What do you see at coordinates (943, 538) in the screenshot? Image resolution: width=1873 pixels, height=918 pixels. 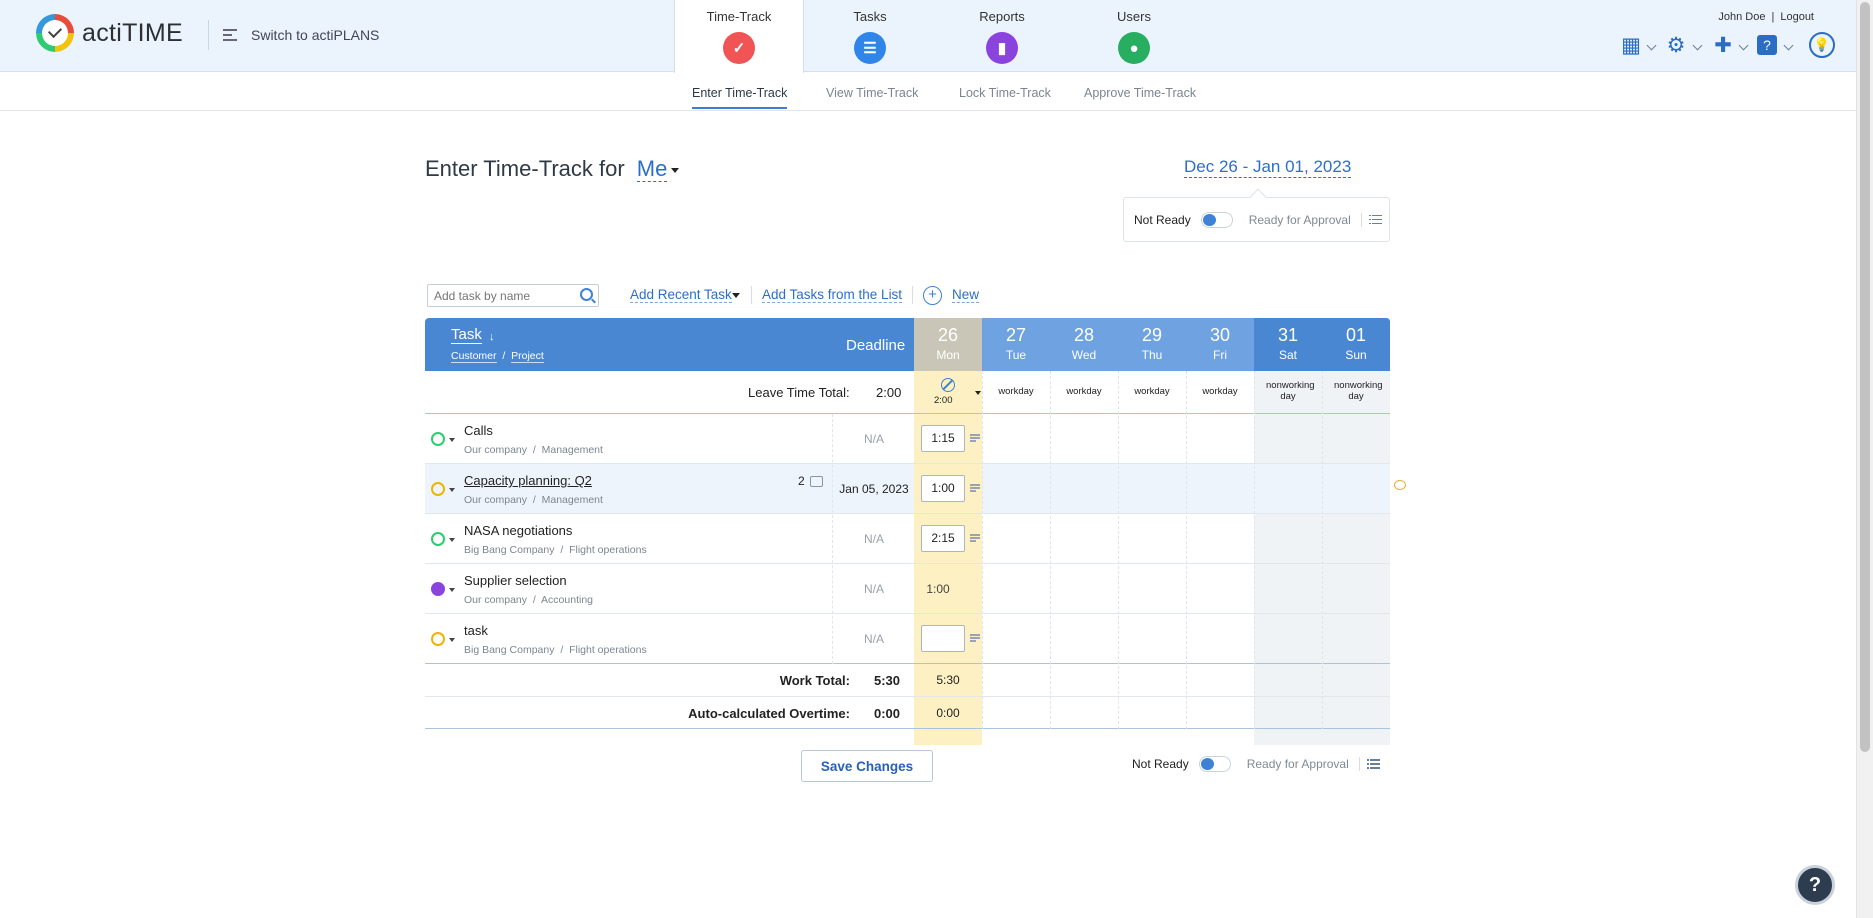 I see `time-input-mon: 2:15` at bounding box center [943, 538].